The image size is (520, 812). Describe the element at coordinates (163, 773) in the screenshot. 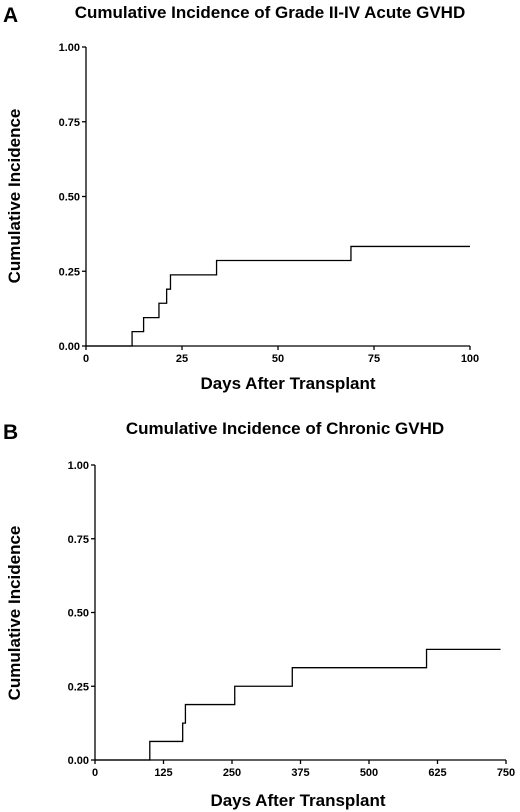

I see `x-tick-label: 125` at that location.